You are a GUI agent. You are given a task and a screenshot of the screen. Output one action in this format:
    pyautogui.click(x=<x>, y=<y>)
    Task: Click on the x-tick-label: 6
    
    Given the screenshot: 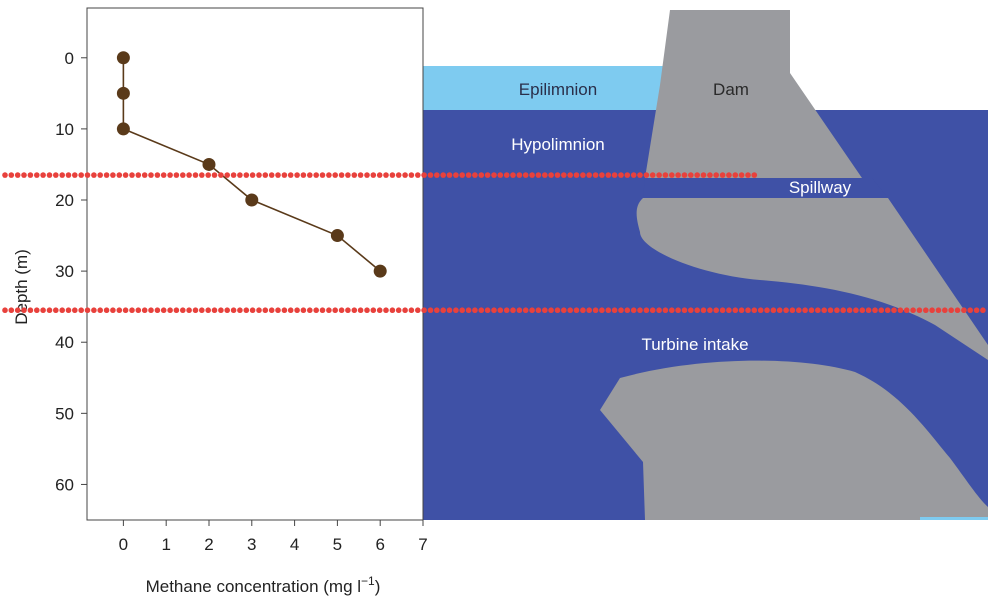 What is the action you would take?
    pyautogui.click(x=379, y=544)
    